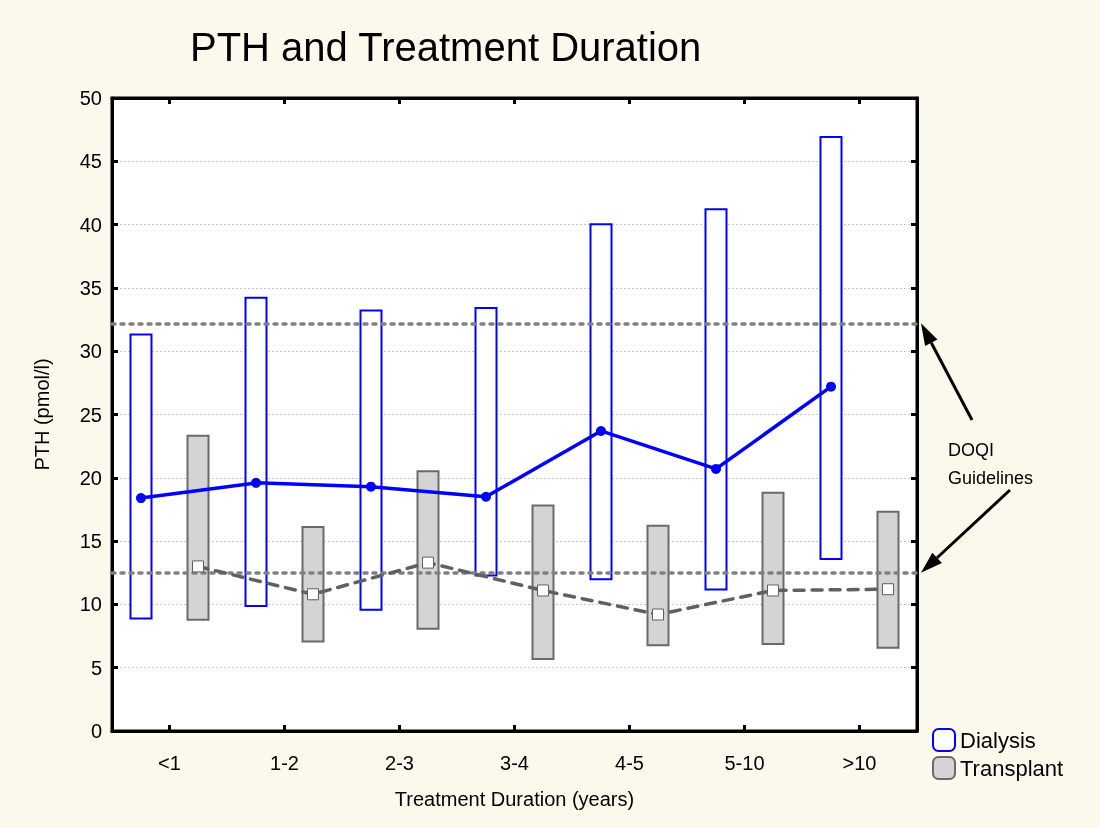 This screenshot has height=828, width=1100. Describe the element at coordinates (859, 763) in the screenshot. I see `x-tick-label: >10` at that location.